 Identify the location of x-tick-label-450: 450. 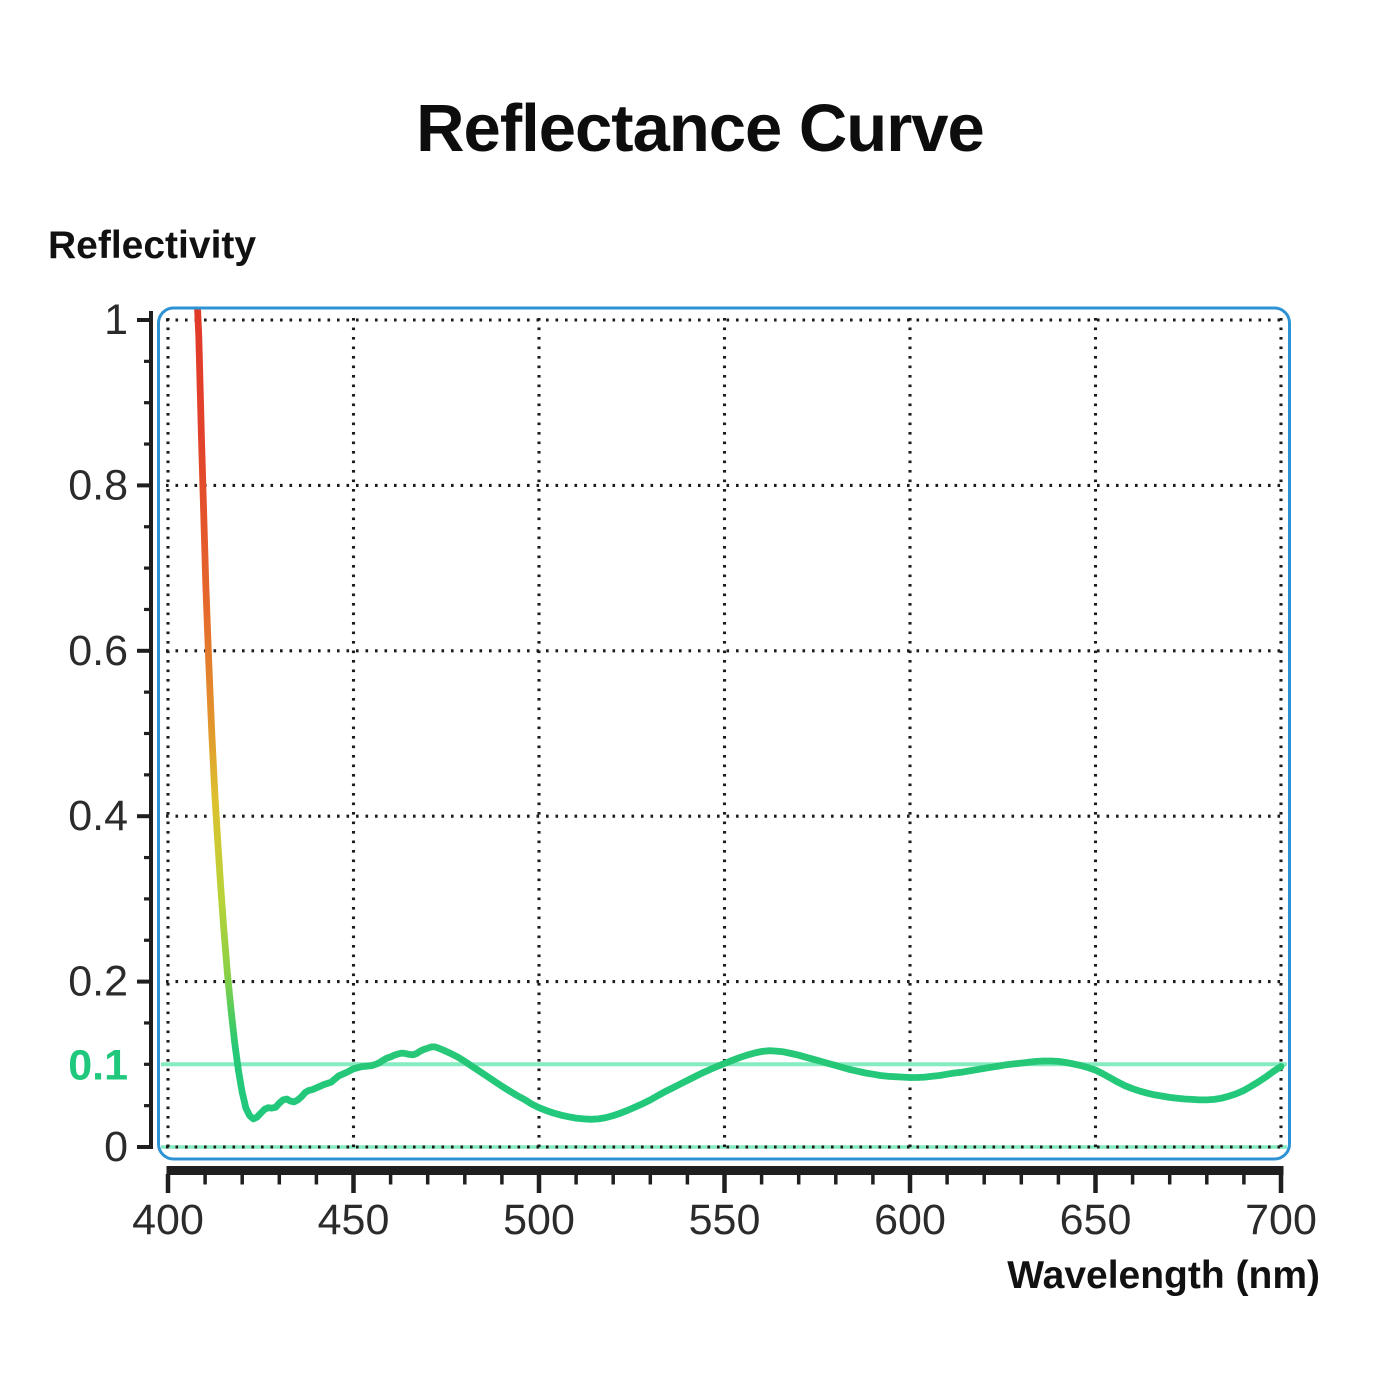
(354, 1220).